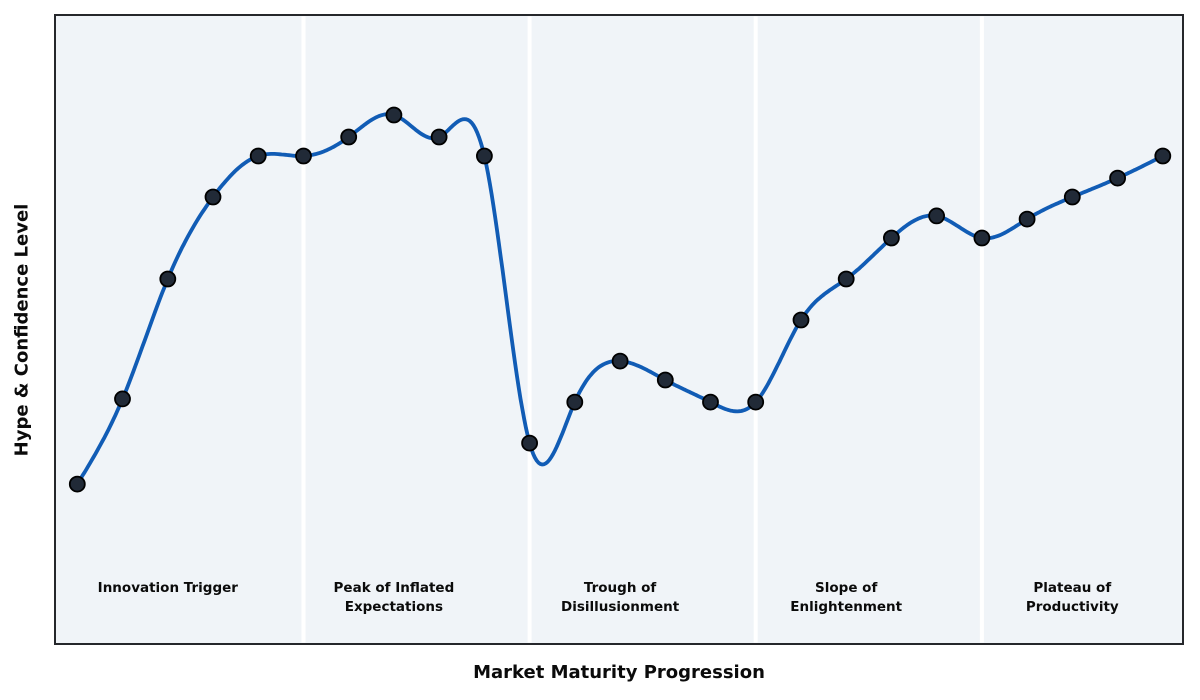  Describe the element at coordinates (846, 597) in the screenshot. I see `phase-label: Slope of Enlightenment` at that location.